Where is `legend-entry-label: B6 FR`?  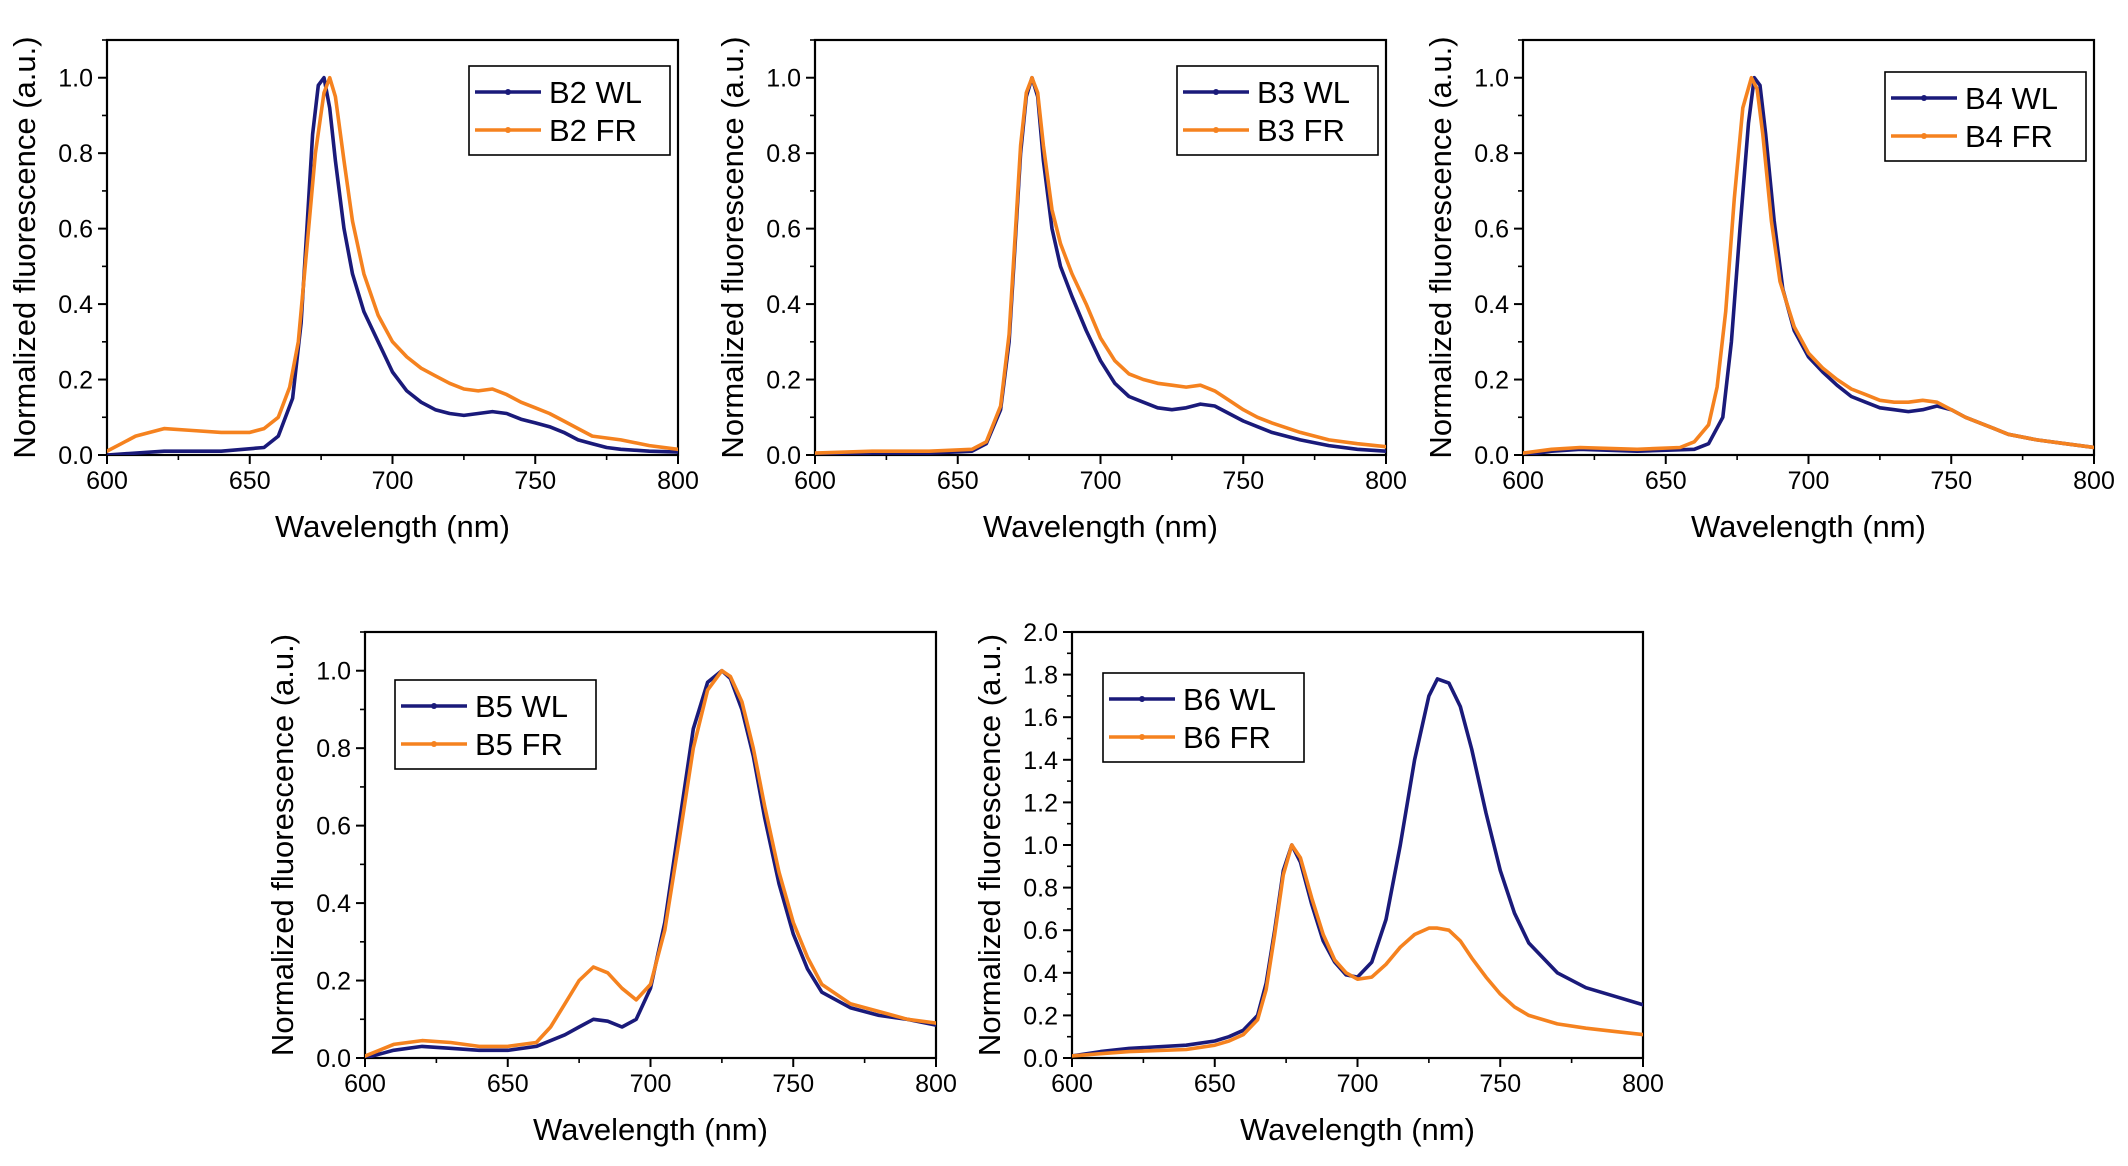 legend-entry-label: B6 FR is located at coordinates (1227, 737).